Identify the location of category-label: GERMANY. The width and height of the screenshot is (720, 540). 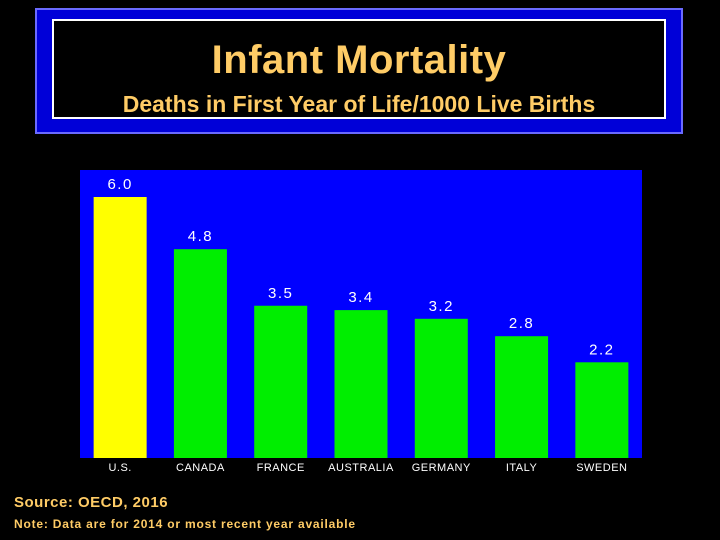
(441, 468).